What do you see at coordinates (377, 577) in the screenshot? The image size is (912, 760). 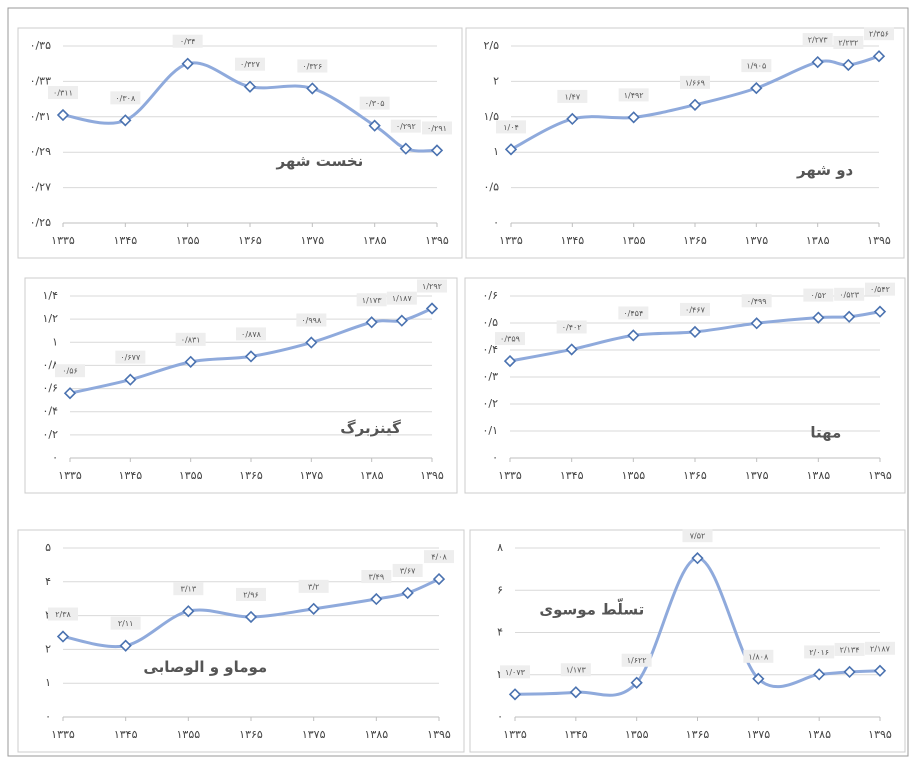 I see `value-label: ۳/۴۹` at bounding box center [377, 577].